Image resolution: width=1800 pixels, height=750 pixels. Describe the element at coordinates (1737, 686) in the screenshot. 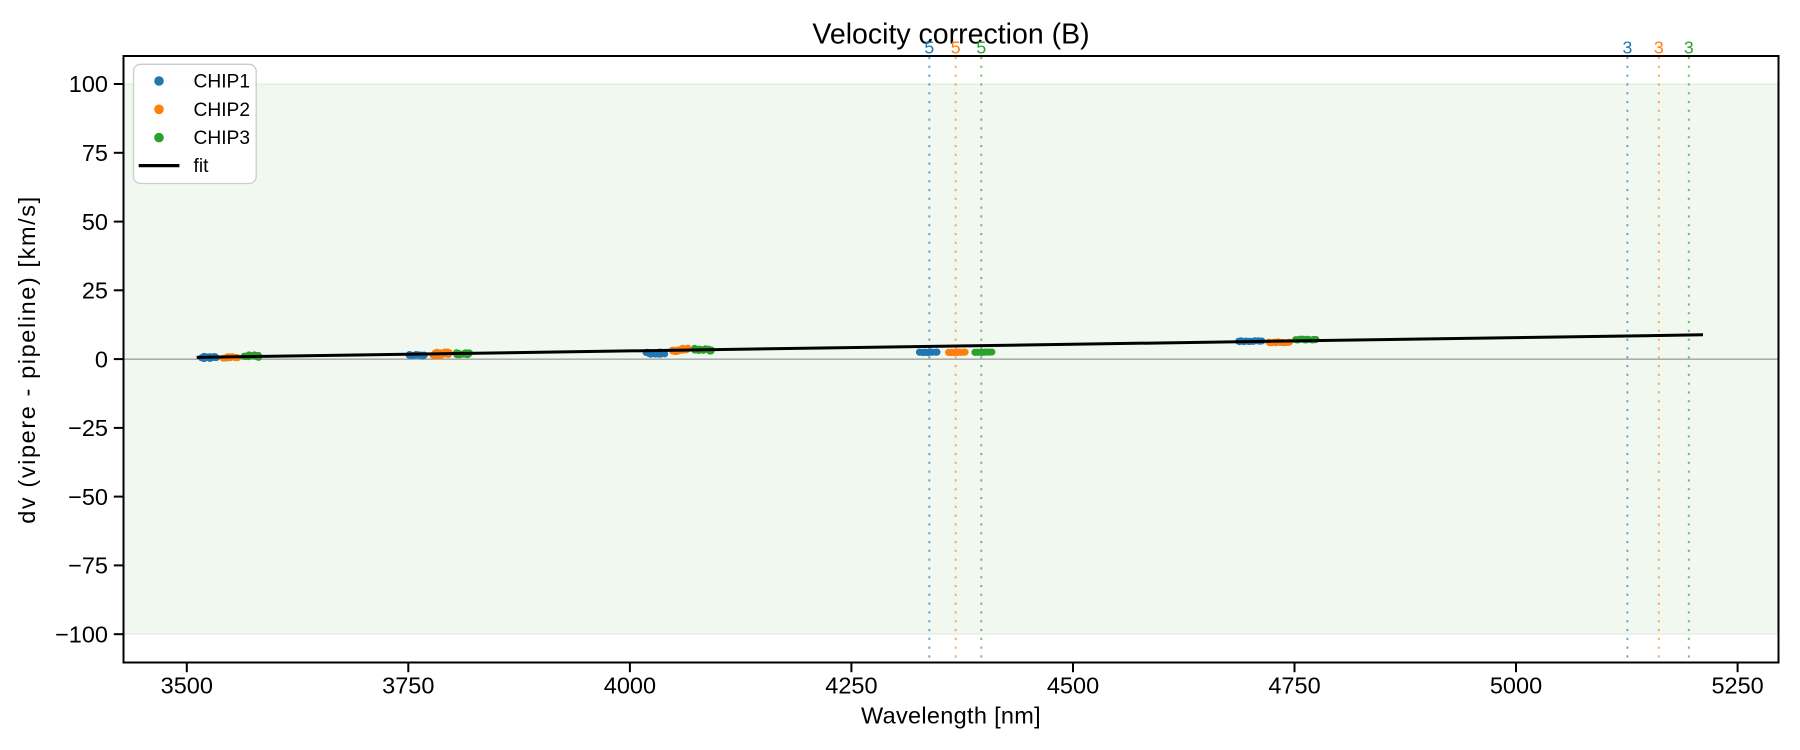

I see `svg-text: 5250` at that location.